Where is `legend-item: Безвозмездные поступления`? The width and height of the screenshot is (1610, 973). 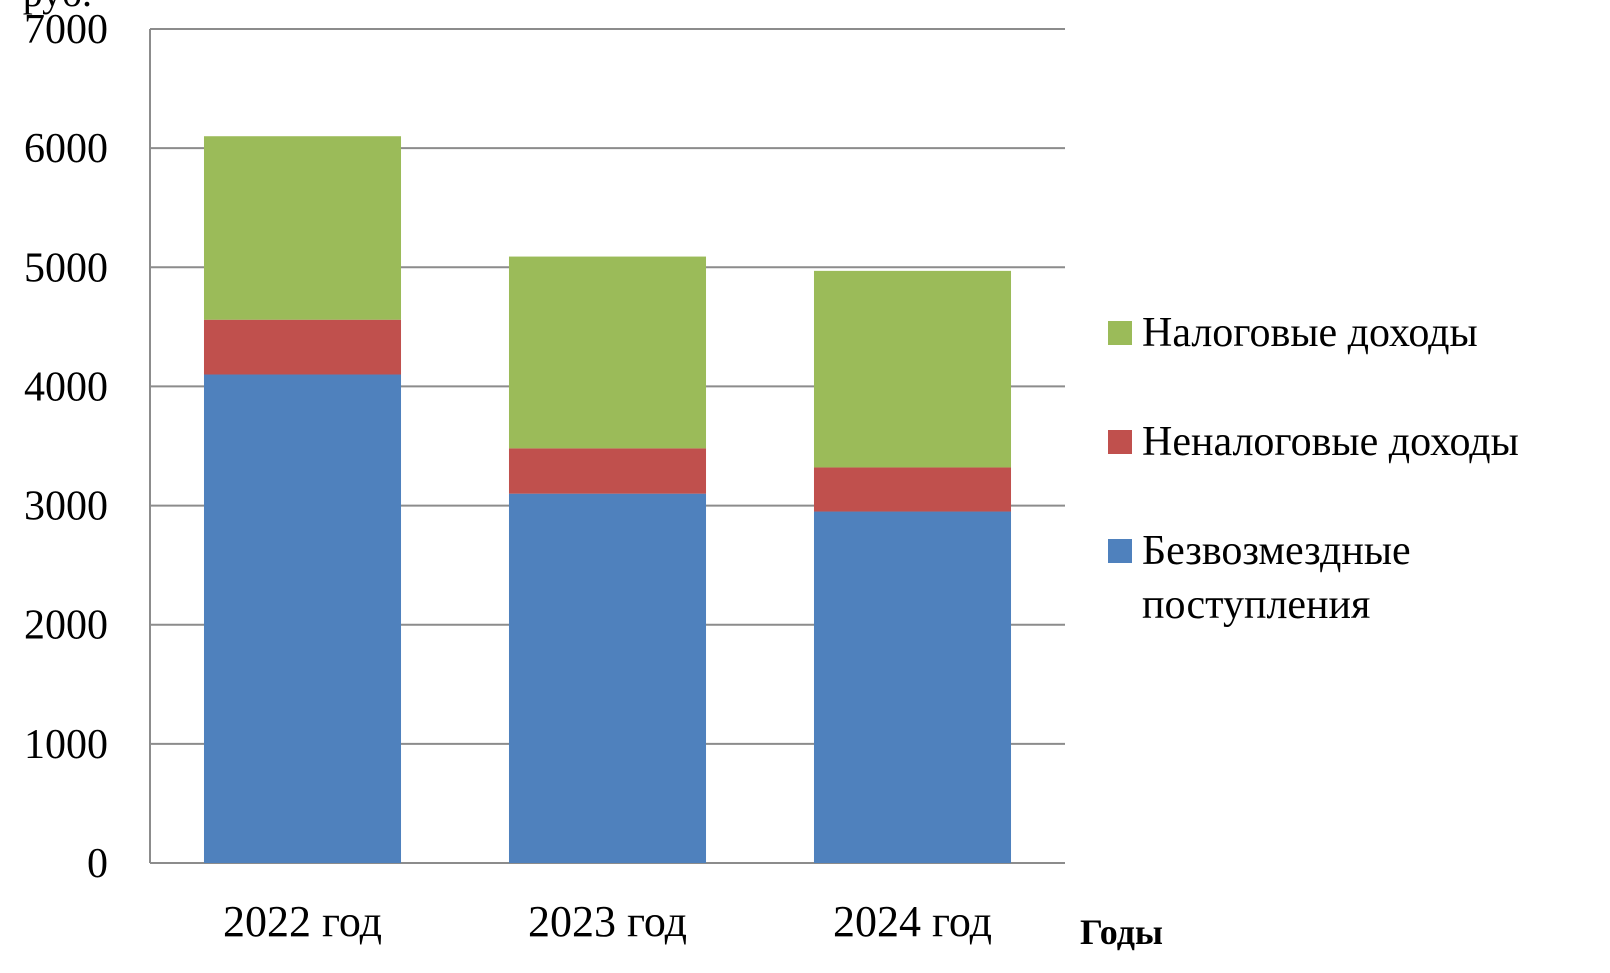
legend-item: Безвозмездные поступления is located at coordinates (1338, 578).